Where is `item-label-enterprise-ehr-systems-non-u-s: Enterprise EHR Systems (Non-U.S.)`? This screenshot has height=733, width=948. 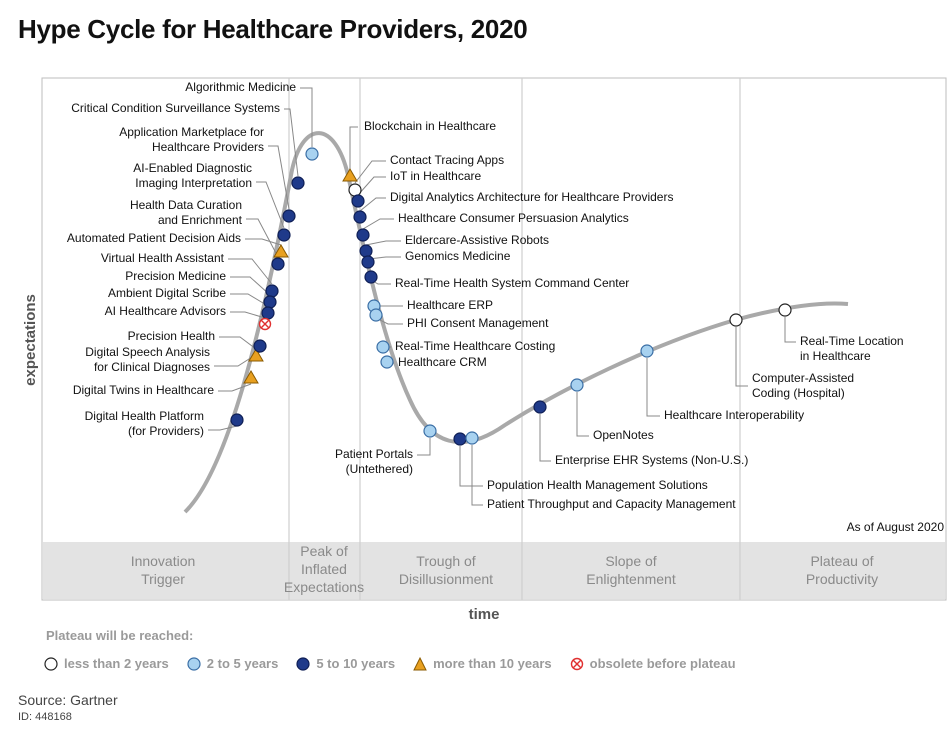 item-label-enterprise-ehr-systems-non-u-s: Enterprise EHR Systems (Non-U.S.) is located at coordinates (651, 460).